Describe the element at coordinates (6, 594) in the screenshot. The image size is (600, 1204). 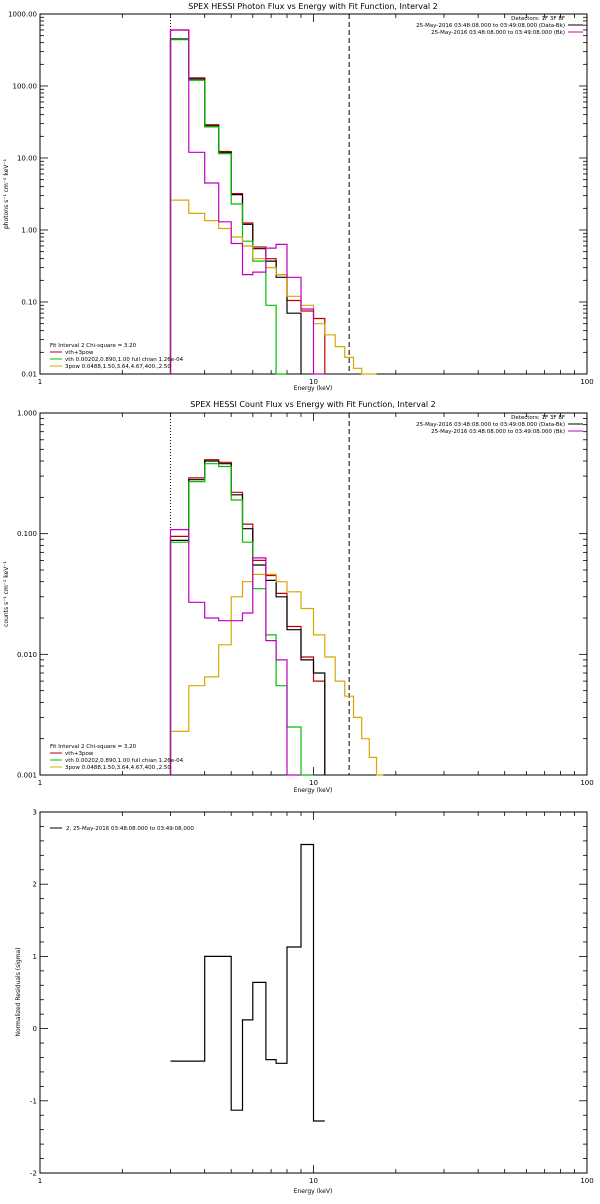
I see `y-axis-label: counts s⁻¹ cm⁻² keV⁻¹` at that location.